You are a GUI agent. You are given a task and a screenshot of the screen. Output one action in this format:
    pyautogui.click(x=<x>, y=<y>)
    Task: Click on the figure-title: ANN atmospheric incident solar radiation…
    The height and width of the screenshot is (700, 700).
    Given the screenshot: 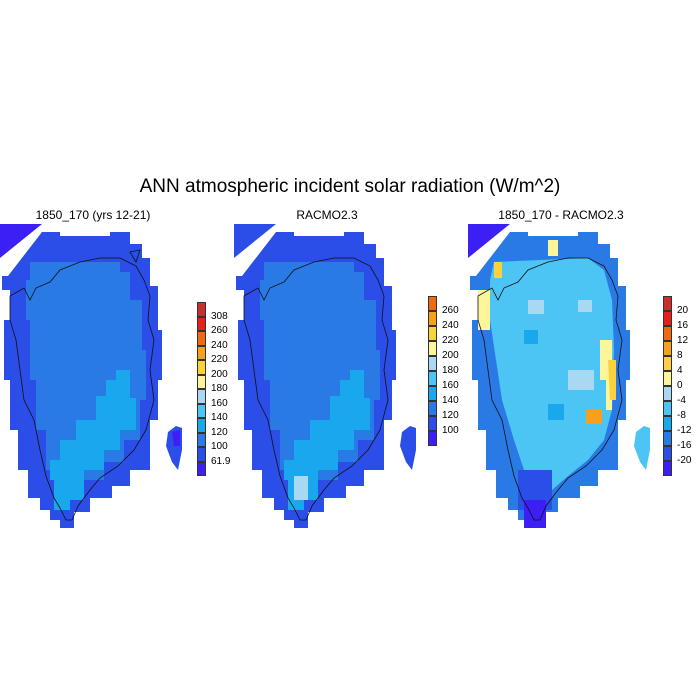 What is the action you would take?
    pyautogui.click(x=350, y=186)
    